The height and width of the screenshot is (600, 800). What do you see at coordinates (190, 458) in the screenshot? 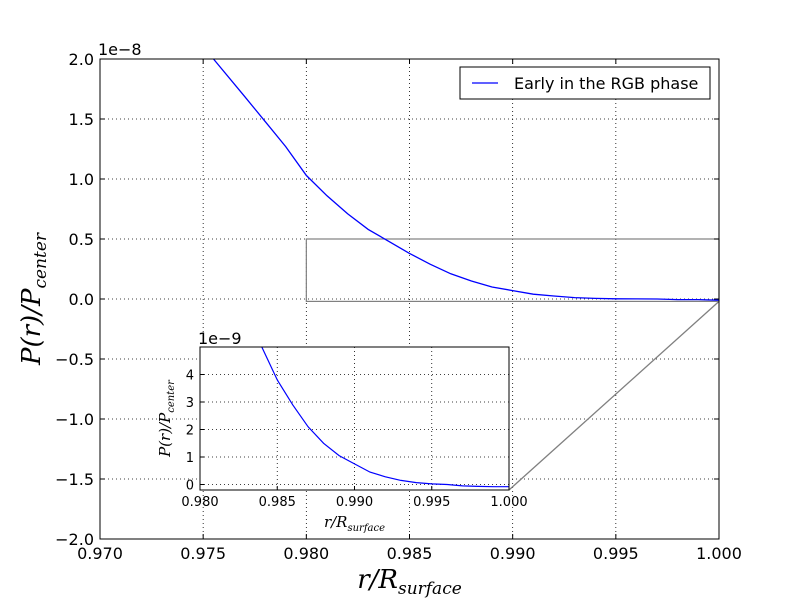
I see `inset-y-tick-label: 1` at bounding box center [190, 458].